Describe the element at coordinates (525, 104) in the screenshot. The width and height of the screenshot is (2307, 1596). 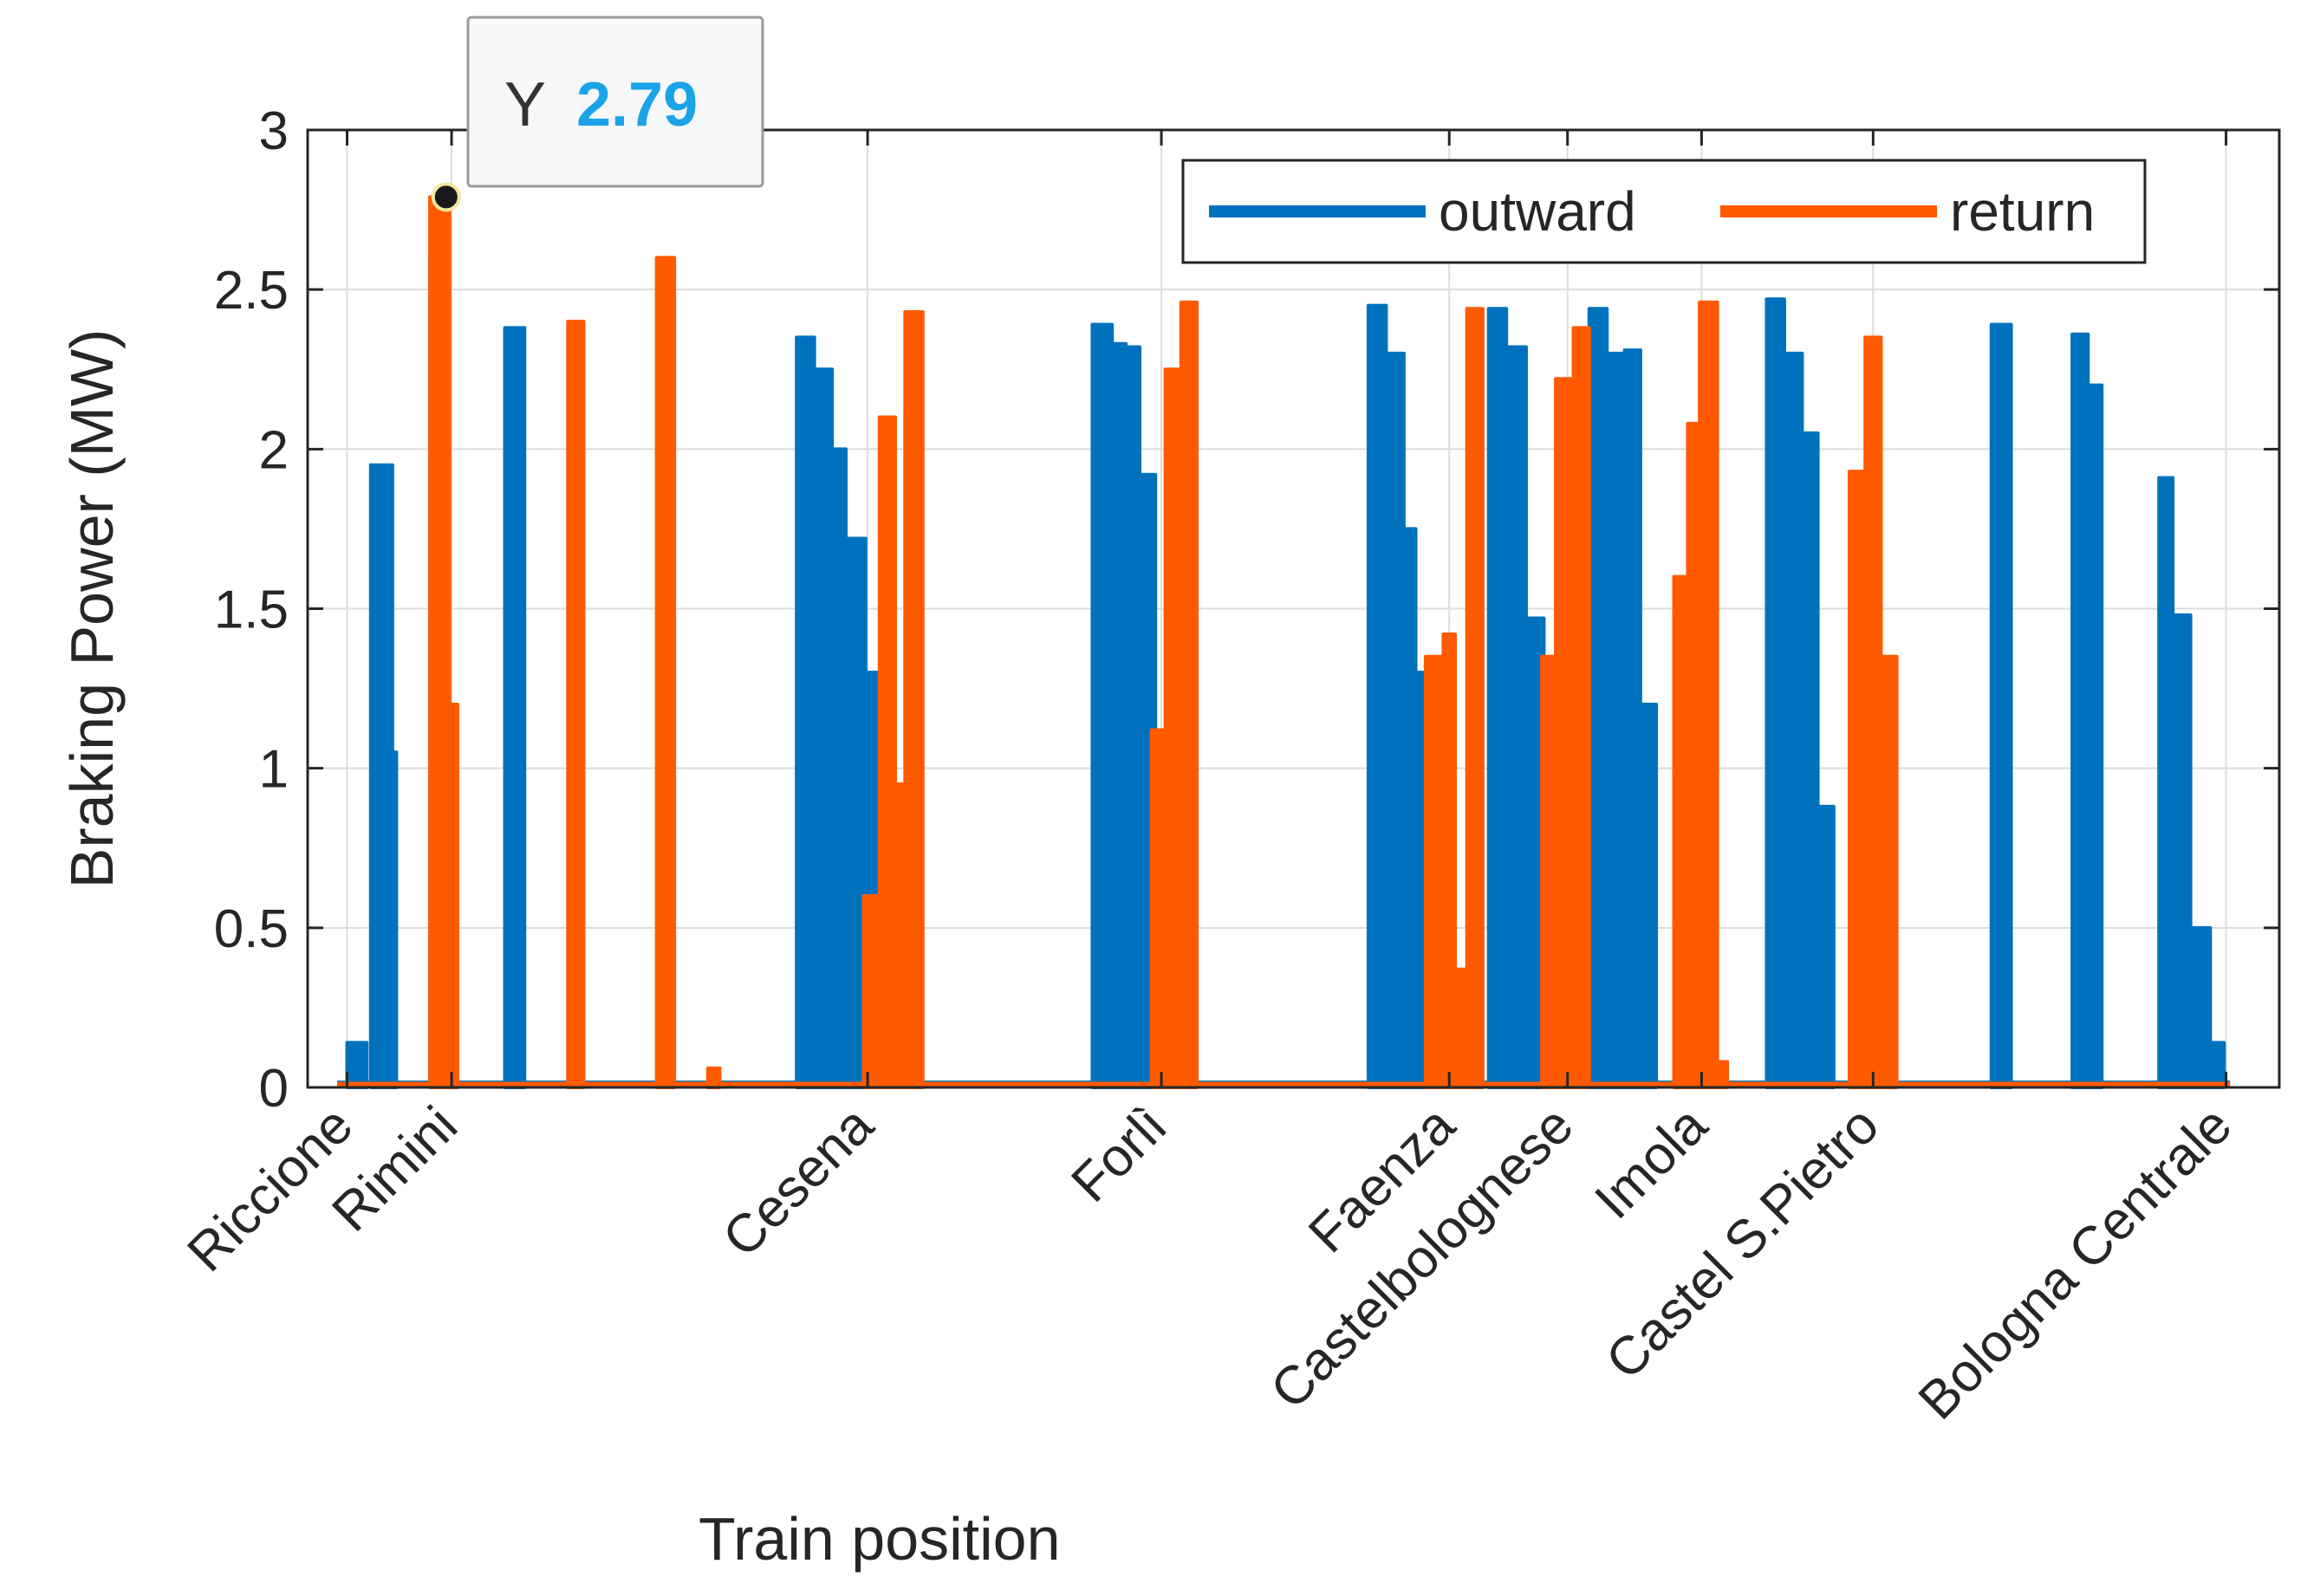
I see `datatip-label: Y` at that location.